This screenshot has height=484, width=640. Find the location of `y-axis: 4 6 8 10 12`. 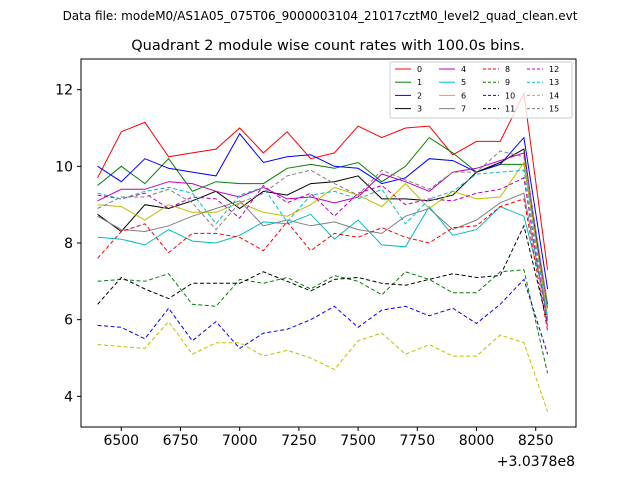

y-axis: 4 6 8 10 12 is located at coordinates (68, 244).